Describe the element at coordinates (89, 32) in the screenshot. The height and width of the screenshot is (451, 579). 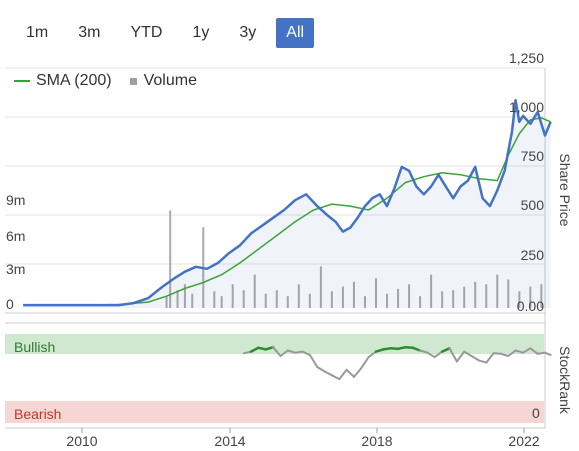
I see `range-button-3m: 3m` at that location.